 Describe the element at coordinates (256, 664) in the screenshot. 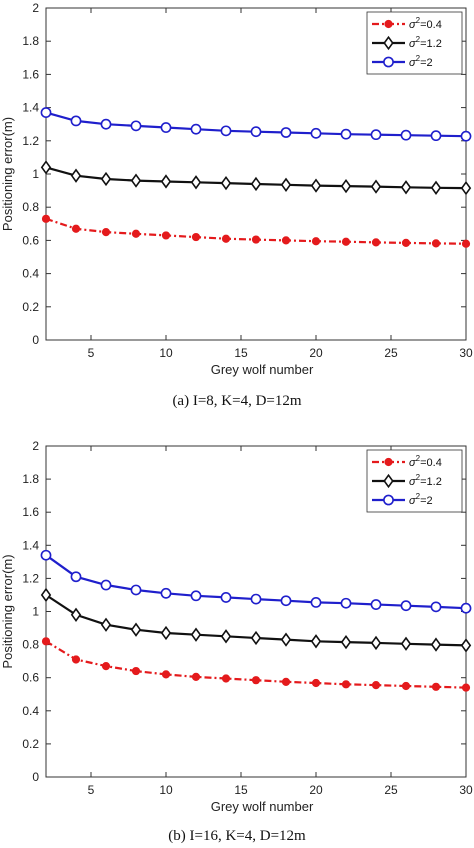

I see `series-dot` at that location.